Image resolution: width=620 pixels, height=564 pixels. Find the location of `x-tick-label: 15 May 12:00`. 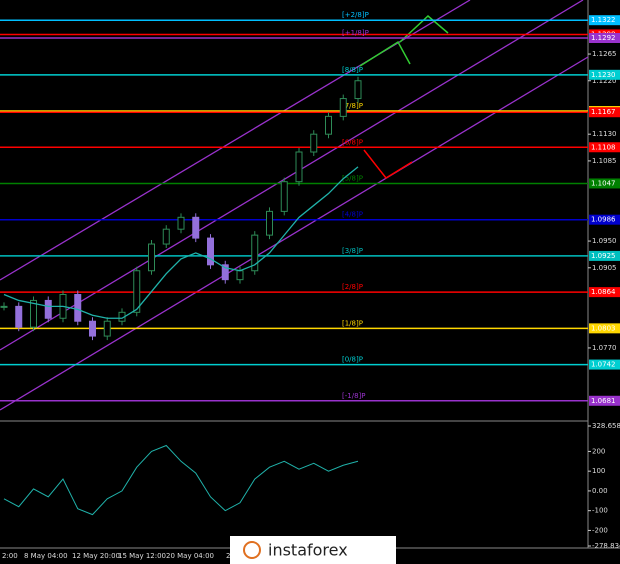

x-tick-label: 15 May 12:00 is located at coordinates (142, 556).